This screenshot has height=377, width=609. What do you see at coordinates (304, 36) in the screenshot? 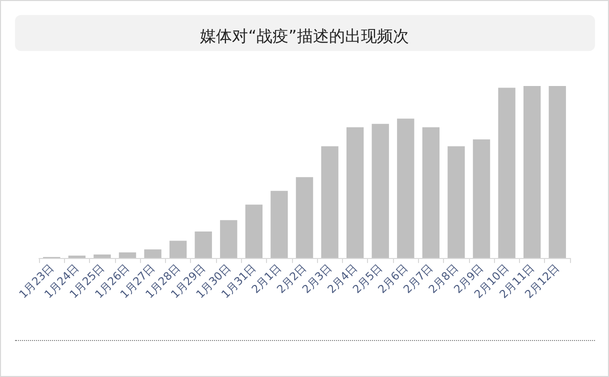
I see `chart-title: 媒体对“战疫”描述的出现频次` at bounding box center [304, 36].